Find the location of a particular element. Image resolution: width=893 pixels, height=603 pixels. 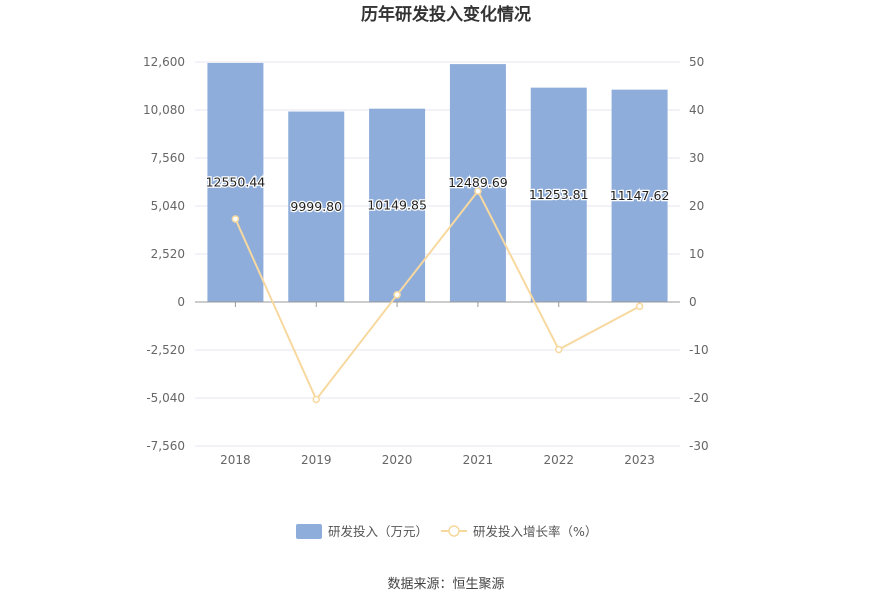

legend-line-swatch-marker is located at coordinates (454, 531).